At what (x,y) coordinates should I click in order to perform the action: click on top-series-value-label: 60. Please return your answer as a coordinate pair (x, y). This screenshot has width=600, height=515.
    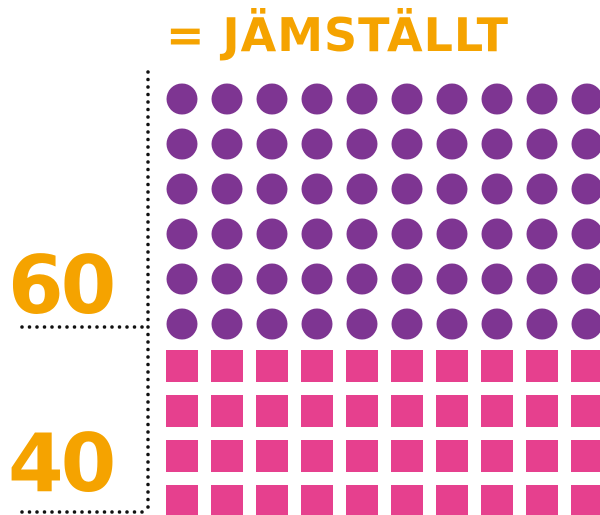
    Looking at the image, I should click on (62, 285).